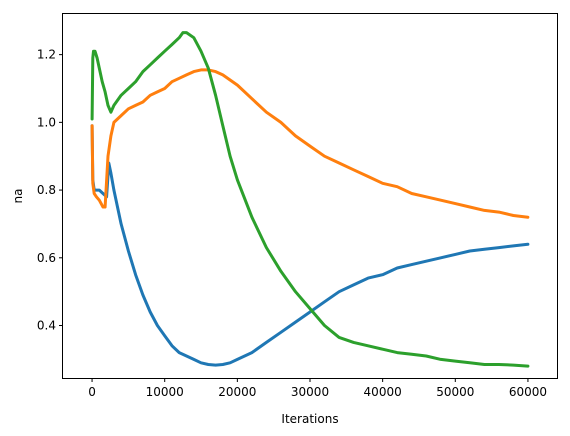 The width and height of the screenshot is (570, 436). I want to click on y-tick-label: 0.6, so click(46, 258).